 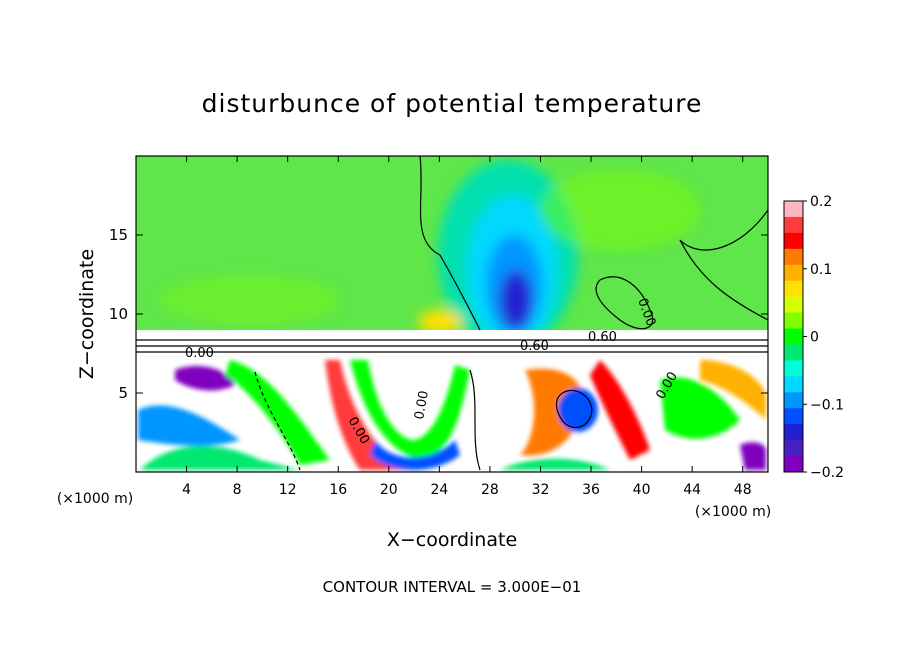 I want to click on x-tick-label: 40, so click(x=642, y=490).